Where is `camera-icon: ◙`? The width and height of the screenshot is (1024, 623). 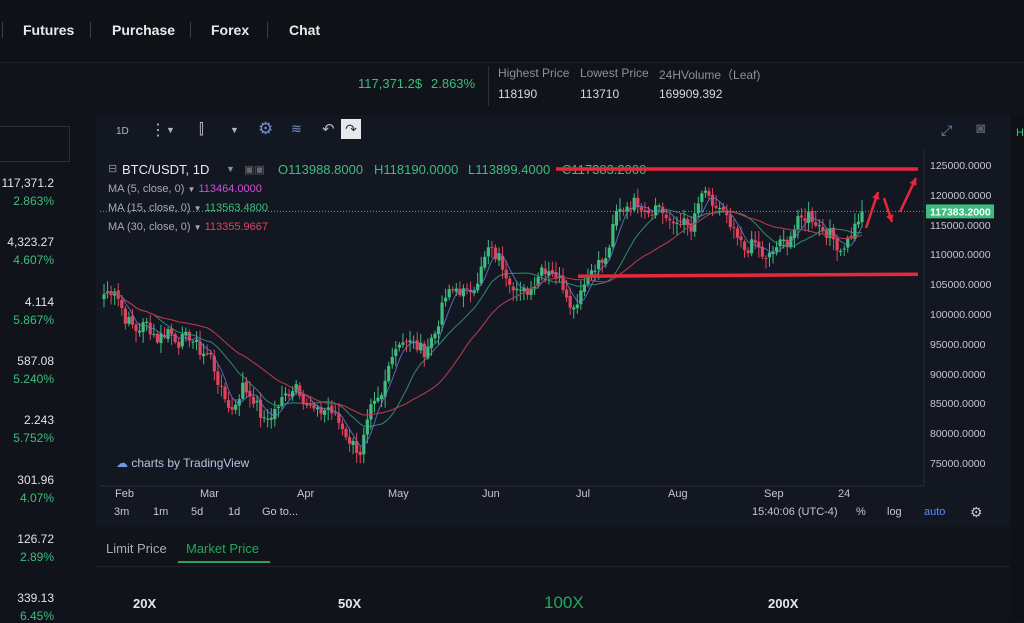
camera-icon: ◙ is located at coordinates (981, 128).